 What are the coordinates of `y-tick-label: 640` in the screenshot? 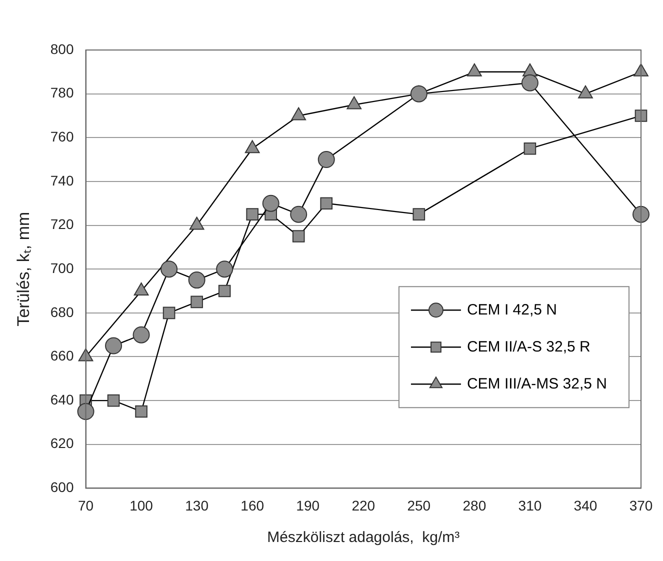 It's located at (62, 399).